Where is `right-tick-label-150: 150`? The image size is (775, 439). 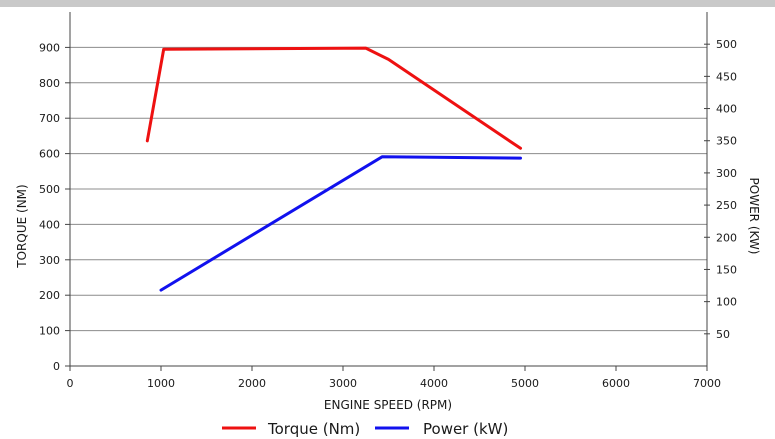 right-tick-label-150: 150 is located at coordinates (726, 269).